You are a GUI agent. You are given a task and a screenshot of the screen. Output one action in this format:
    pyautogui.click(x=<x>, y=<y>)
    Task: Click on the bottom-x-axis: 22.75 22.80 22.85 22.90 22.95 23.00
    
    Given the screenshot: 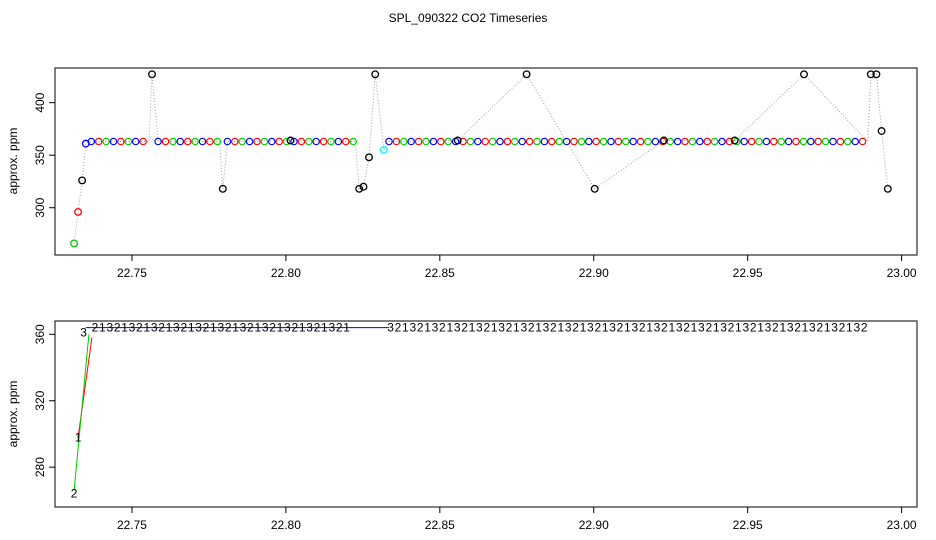 What is the action you would take?
    pyautogui.click(x=517, y=519)
    